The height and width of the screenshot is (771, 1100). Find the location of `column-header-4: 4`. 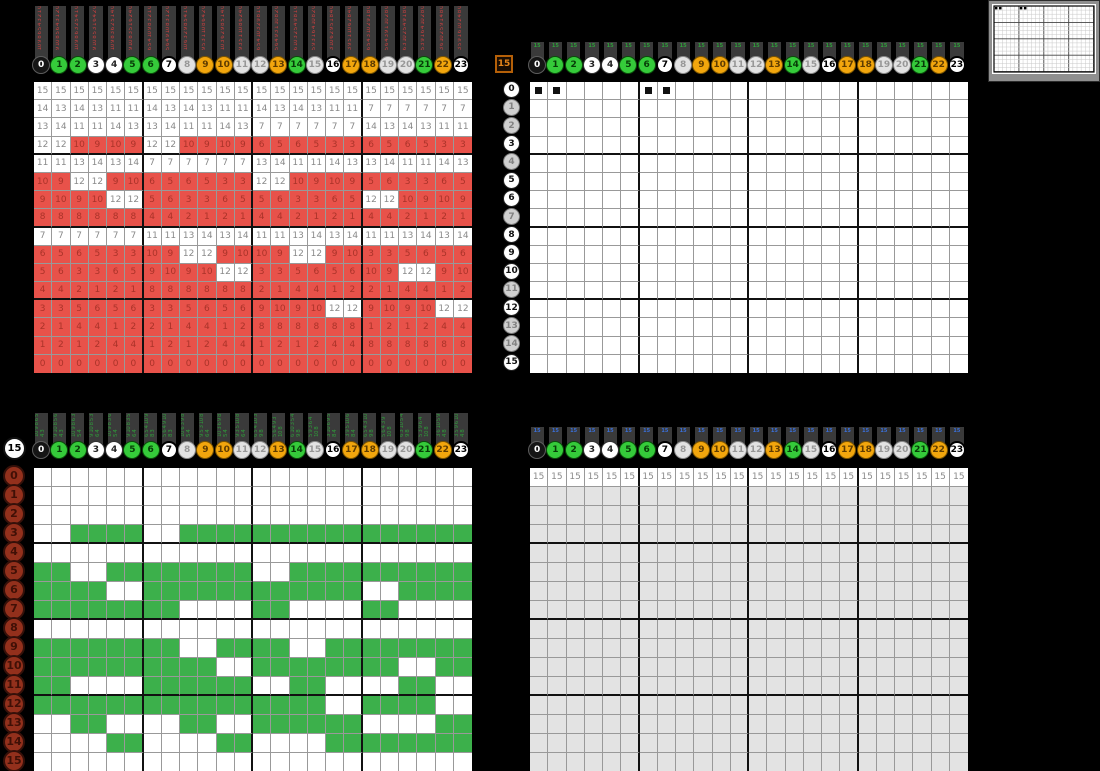

column-header-4: 4 is located at coordinates (114, 450).